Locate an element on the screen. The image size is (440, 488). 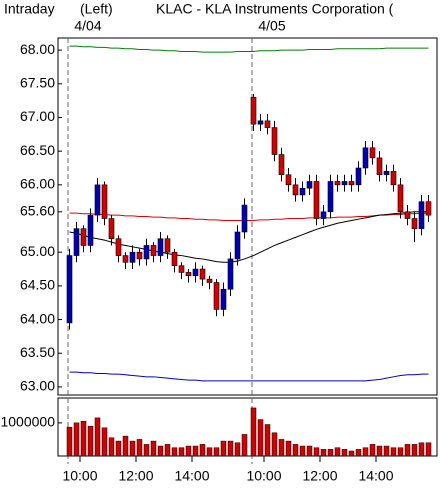
y-tick-label: 67.50 is located at coordinates (37, 83).